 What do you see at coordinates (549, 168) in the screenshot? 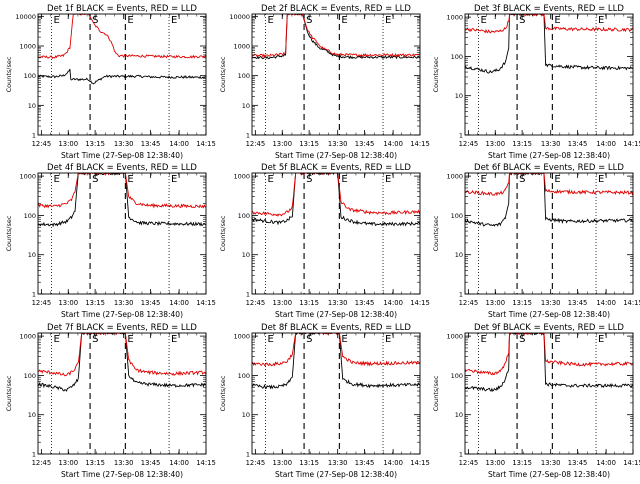
I see `panel-title: Det 6f BLACK = Events, RED = LLD` at bounding box center [549, 168].